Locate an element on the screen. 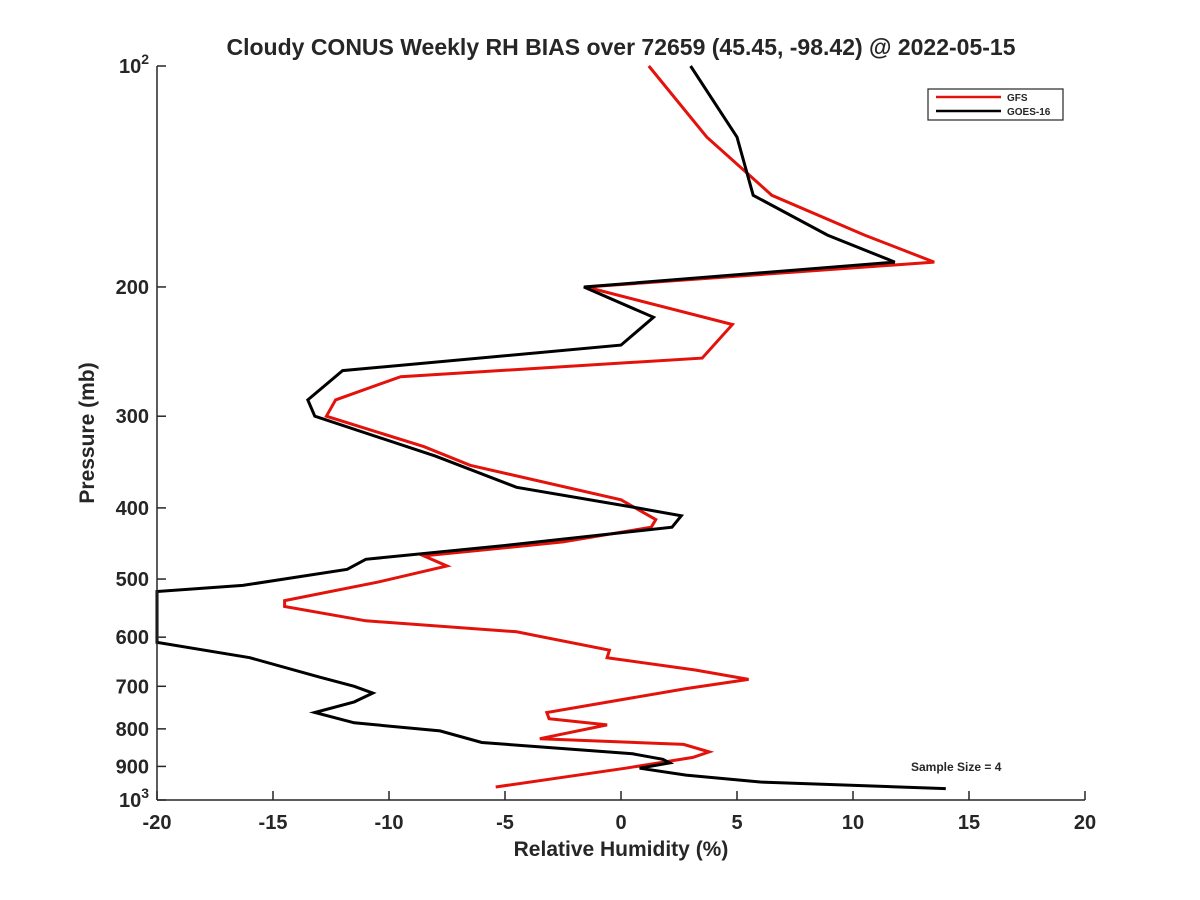 This screenshot has width=1200, height=900. y-tick-label: 400 is located at coordinates (132, 509).